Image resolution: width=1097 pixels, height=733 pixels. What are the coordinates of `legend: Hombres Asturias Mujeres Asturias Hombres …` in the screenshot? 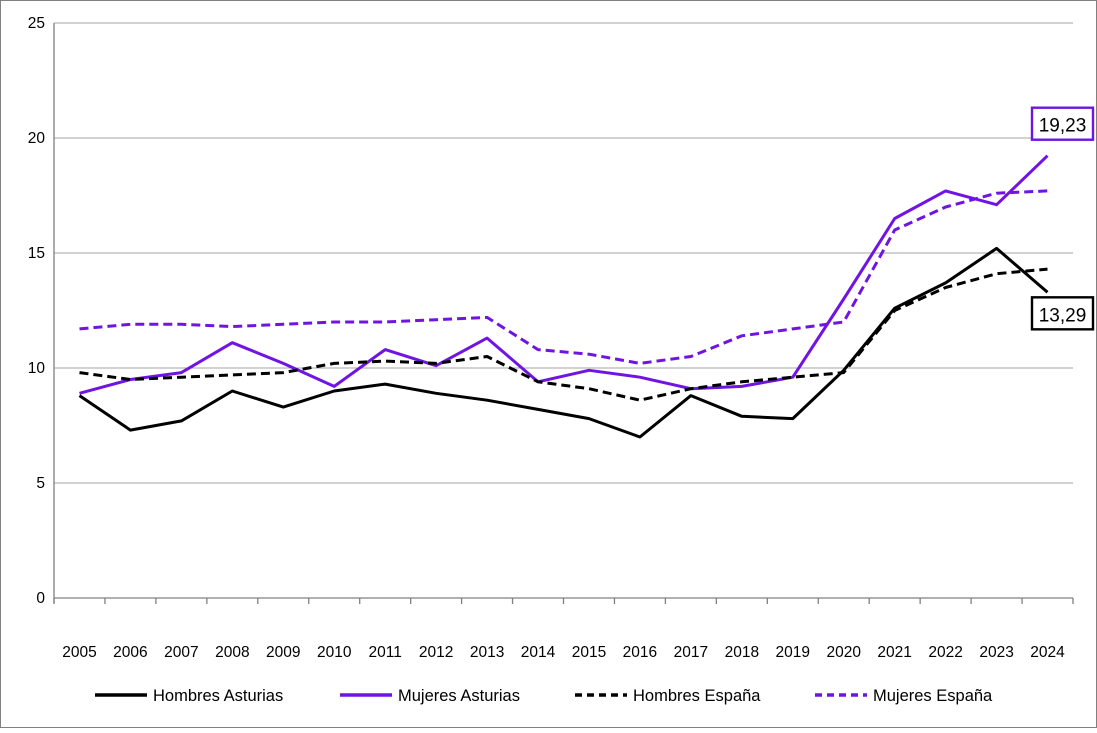 It's located at (544, 696).